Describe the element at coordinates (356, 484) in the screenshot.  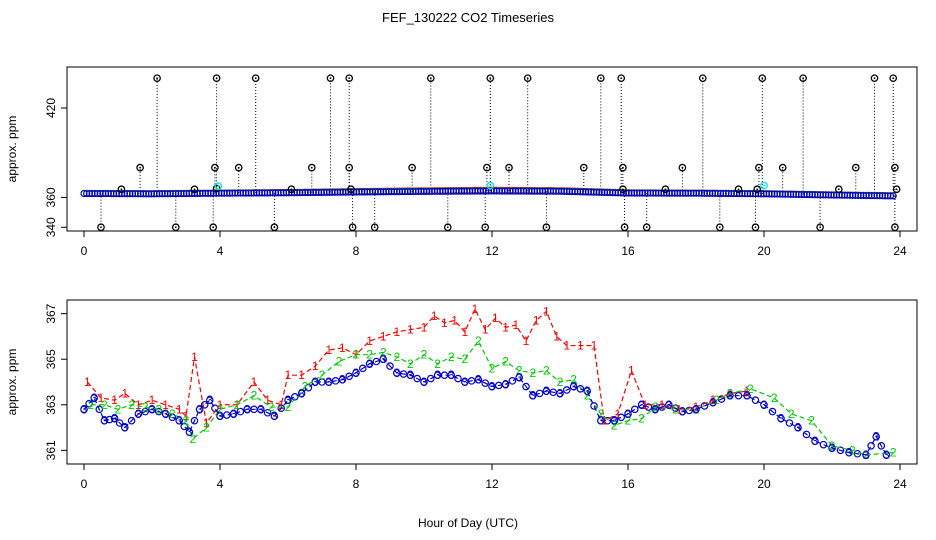
I see `bottom-x-tick-label: 8` at that location.